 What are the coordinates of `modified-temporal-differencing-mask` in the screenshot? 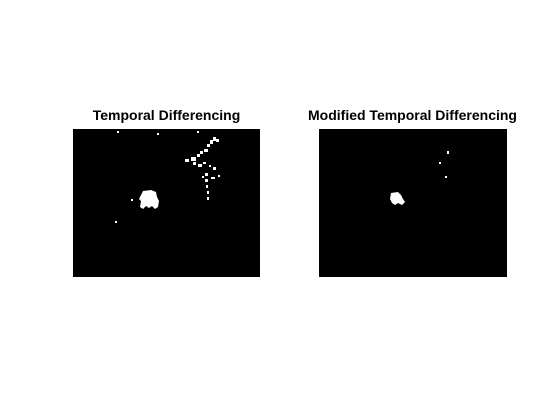 It's located at (413, 203).